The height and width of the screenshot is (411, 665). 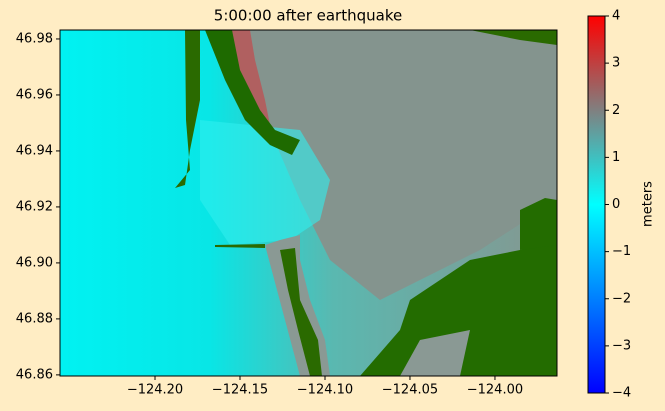 I want to click on colorbar-tick-label: 3, so click(x=616, y=63).